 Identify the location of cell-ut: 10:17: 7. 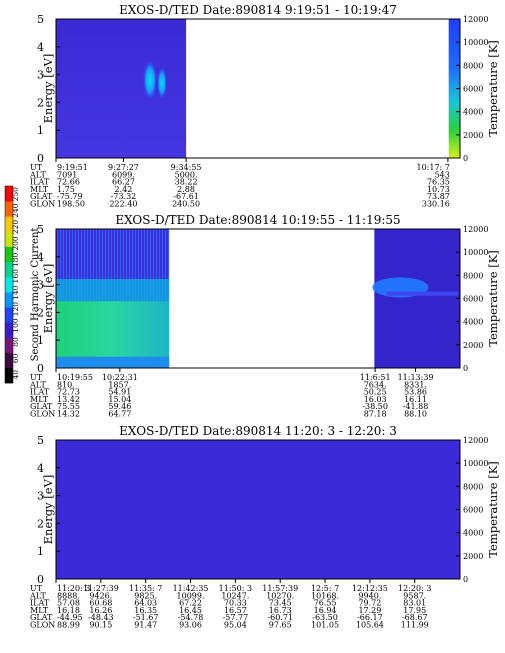
(432, 167).